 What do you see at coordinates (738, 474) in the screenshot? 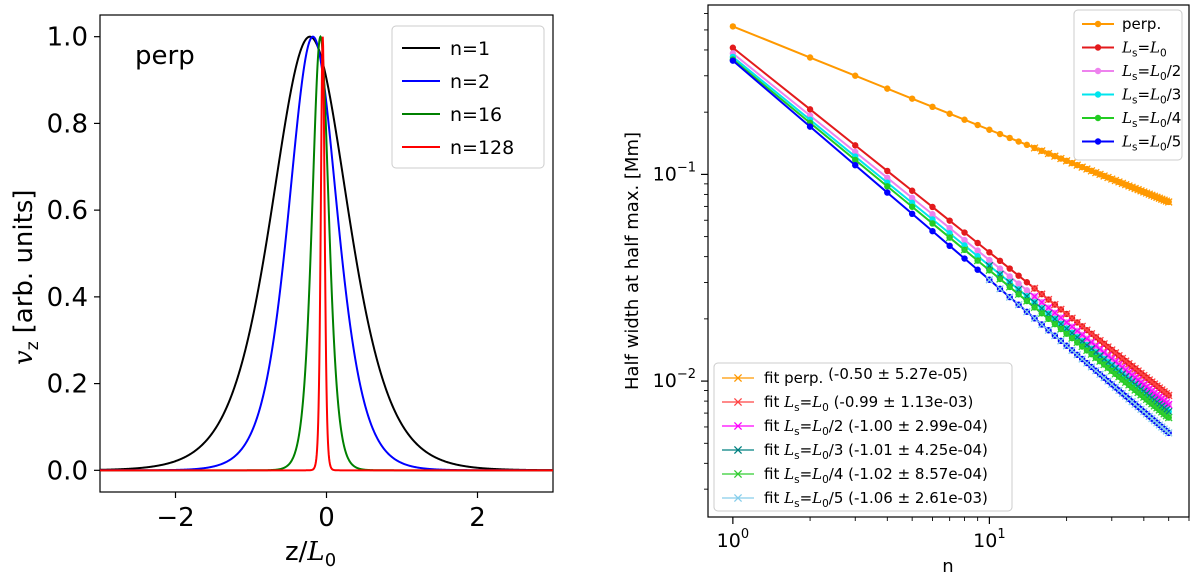
I see `right-fit-swatch-marker-fit_L4` at bounding box center [738, 474].